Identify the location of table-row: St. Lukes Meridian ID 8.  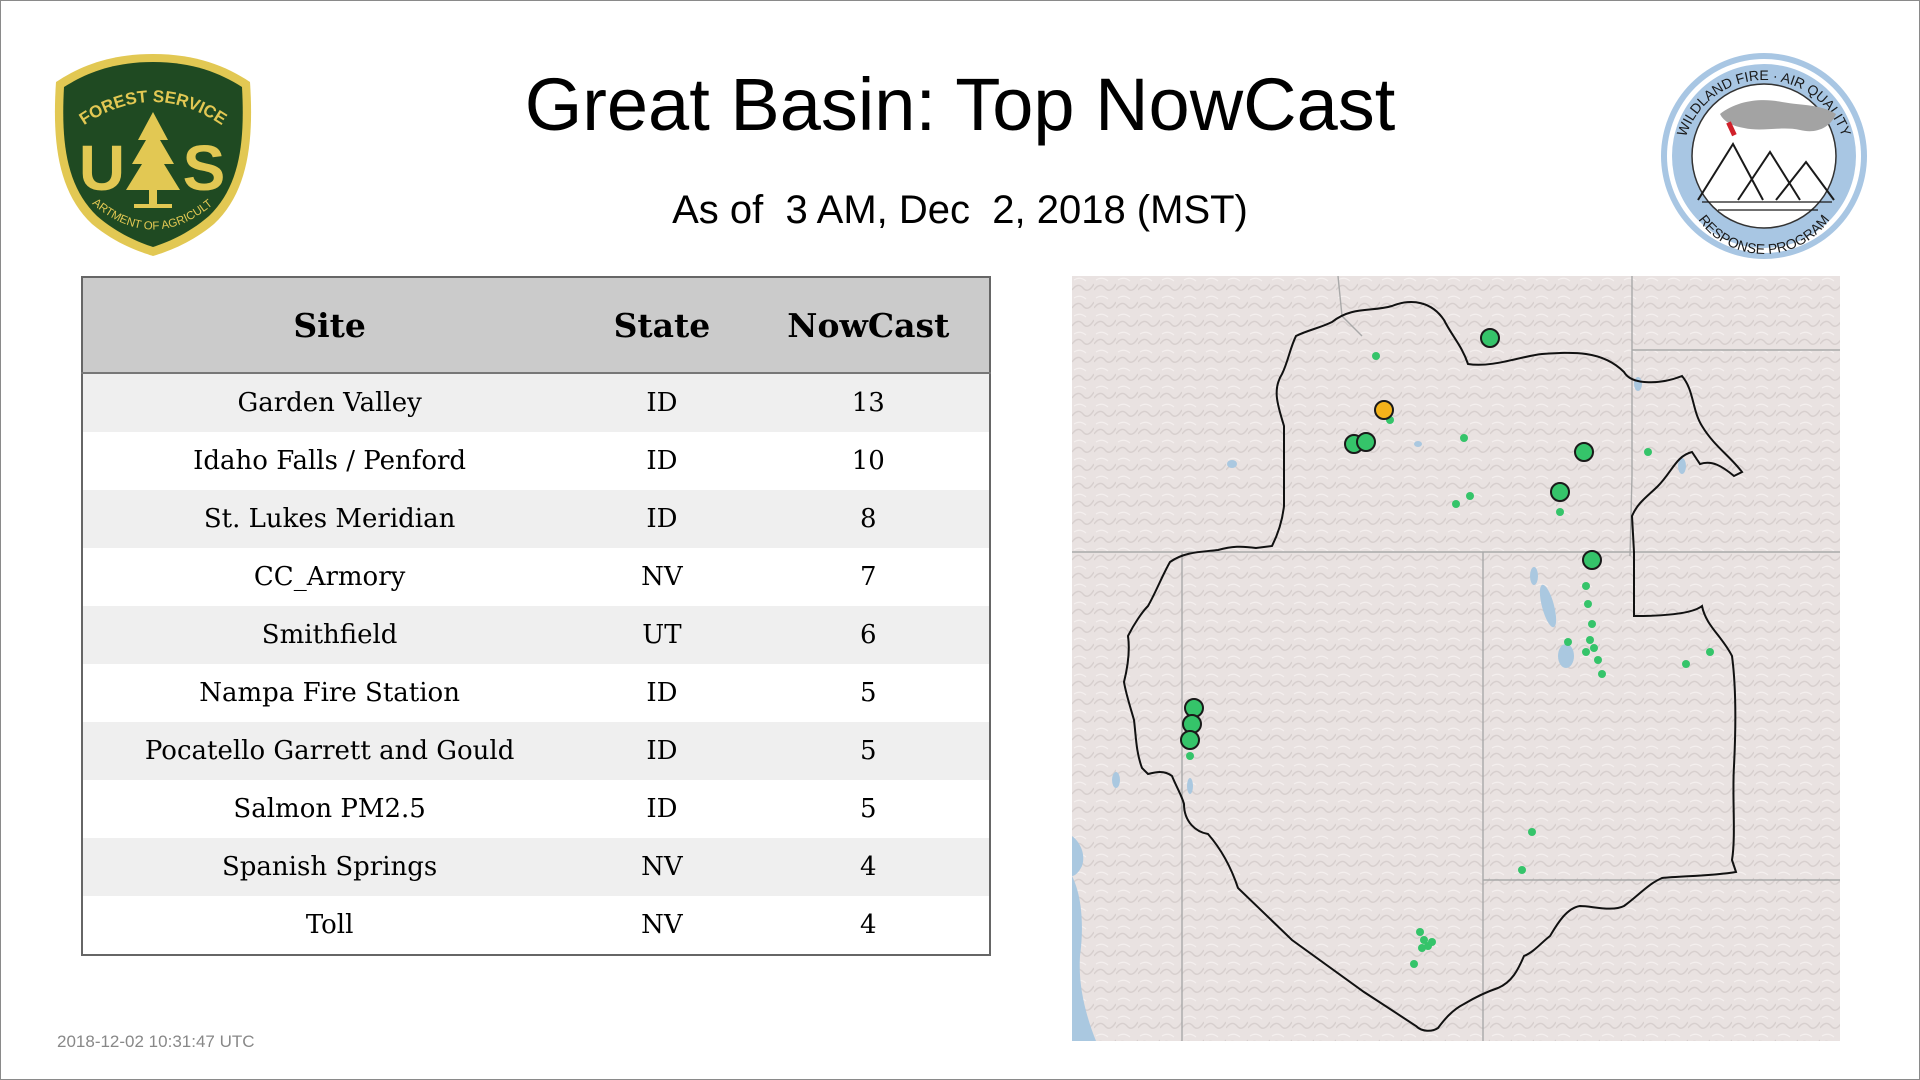
(536, 519).